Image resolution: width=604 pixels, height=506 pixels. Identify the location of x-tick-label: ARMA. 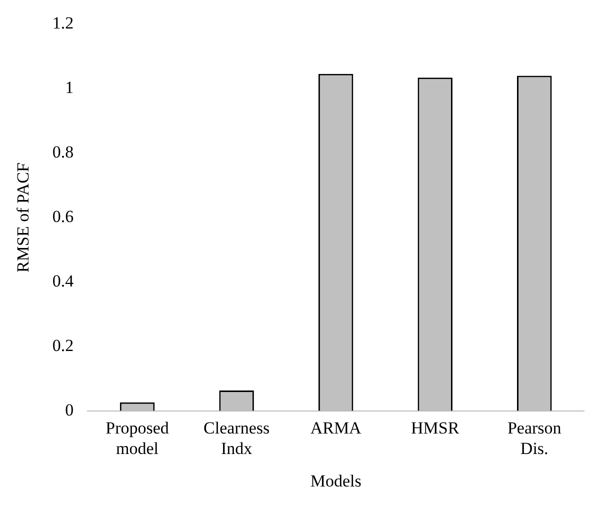
(336, 428).